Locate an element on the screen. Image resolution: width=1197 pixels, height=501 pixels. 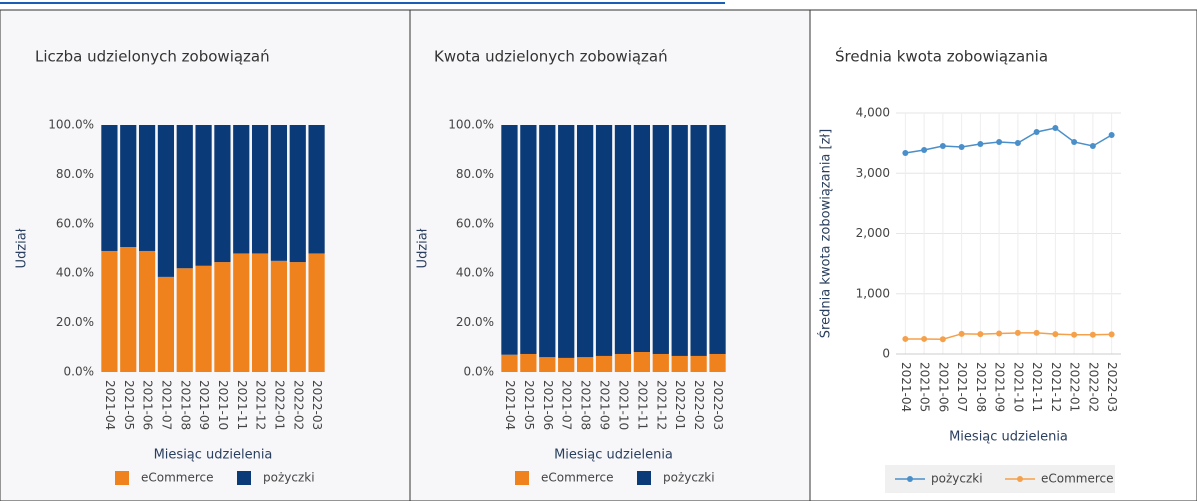
y-tick-label: 0 is located at coordinates (886, 354).